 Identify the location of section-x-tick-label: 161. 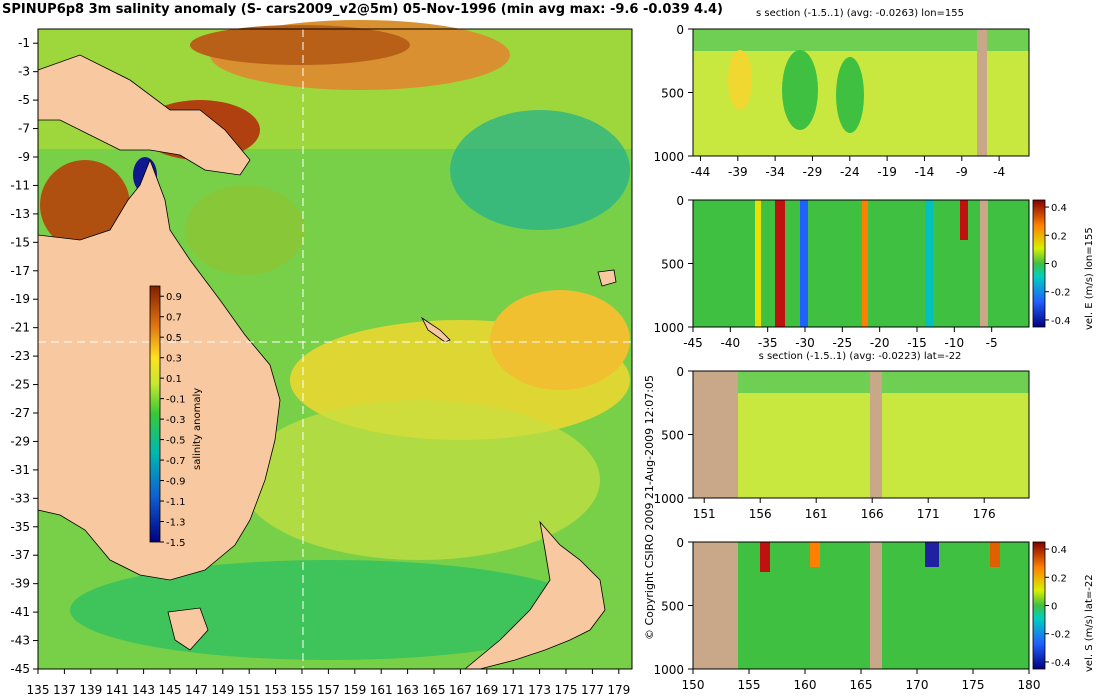
(816, 514).